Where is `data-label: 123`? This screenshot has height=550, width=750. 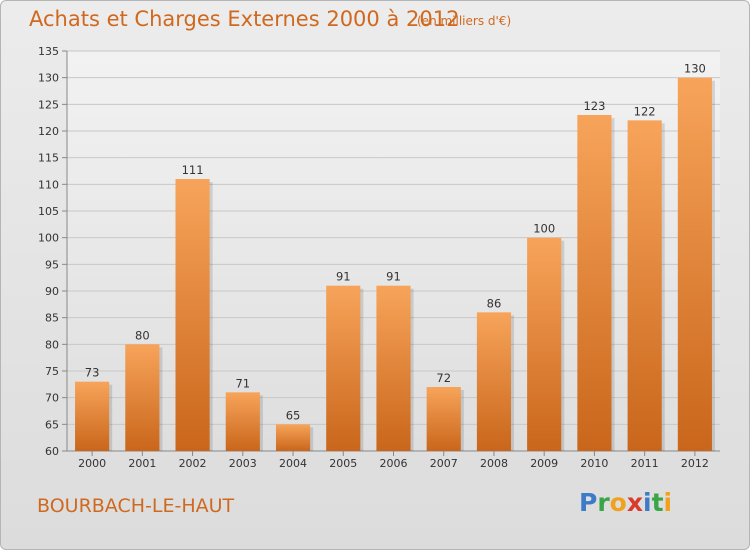 data-label: 123 is located at coordinates (594, 106).